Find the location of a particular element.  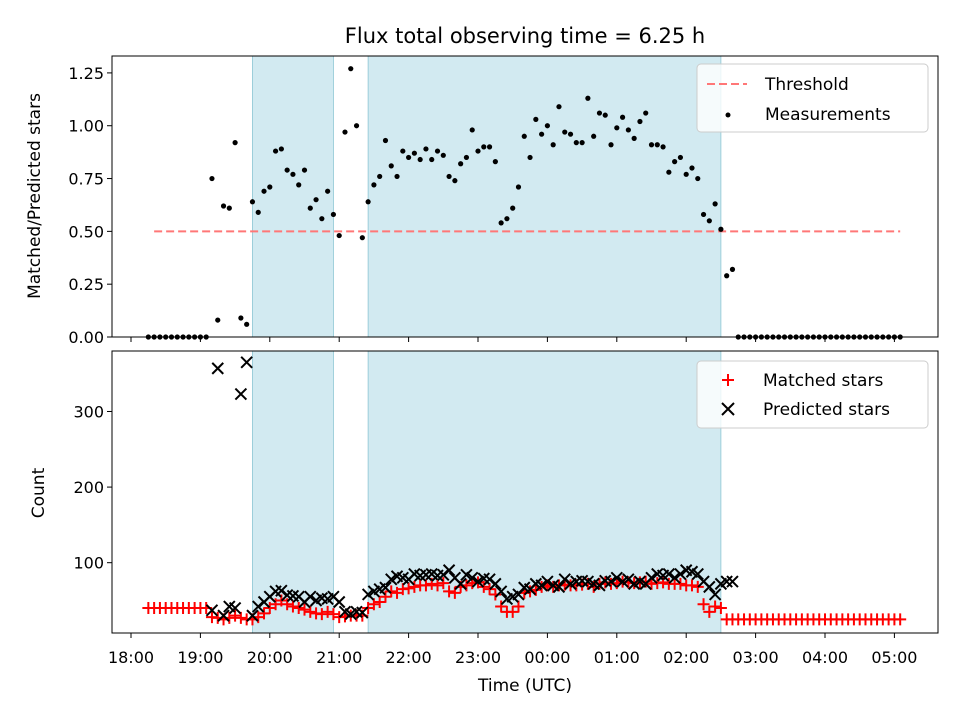

bottom-y-axis-label: Count is located at coordinates (39, 492).